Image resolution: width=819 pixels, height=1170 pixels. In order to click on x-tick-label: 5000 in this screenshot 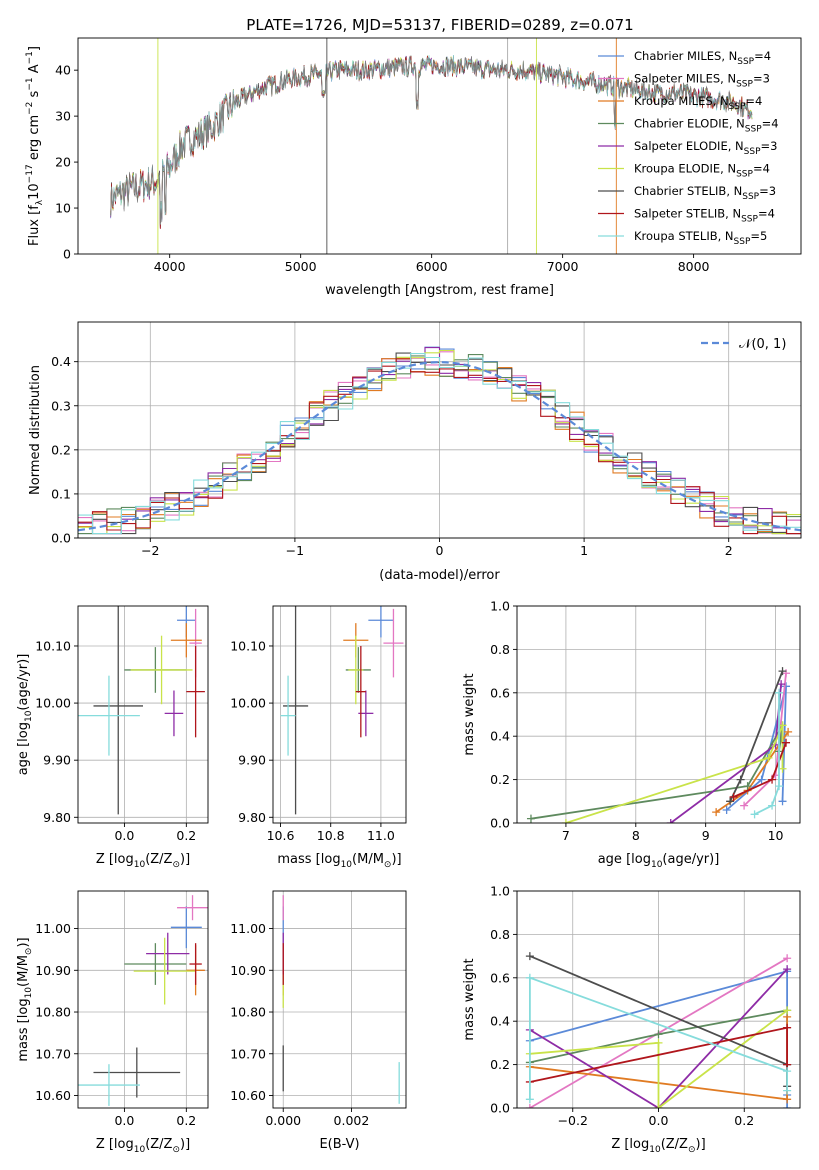, I will do `click(301, 266)`.